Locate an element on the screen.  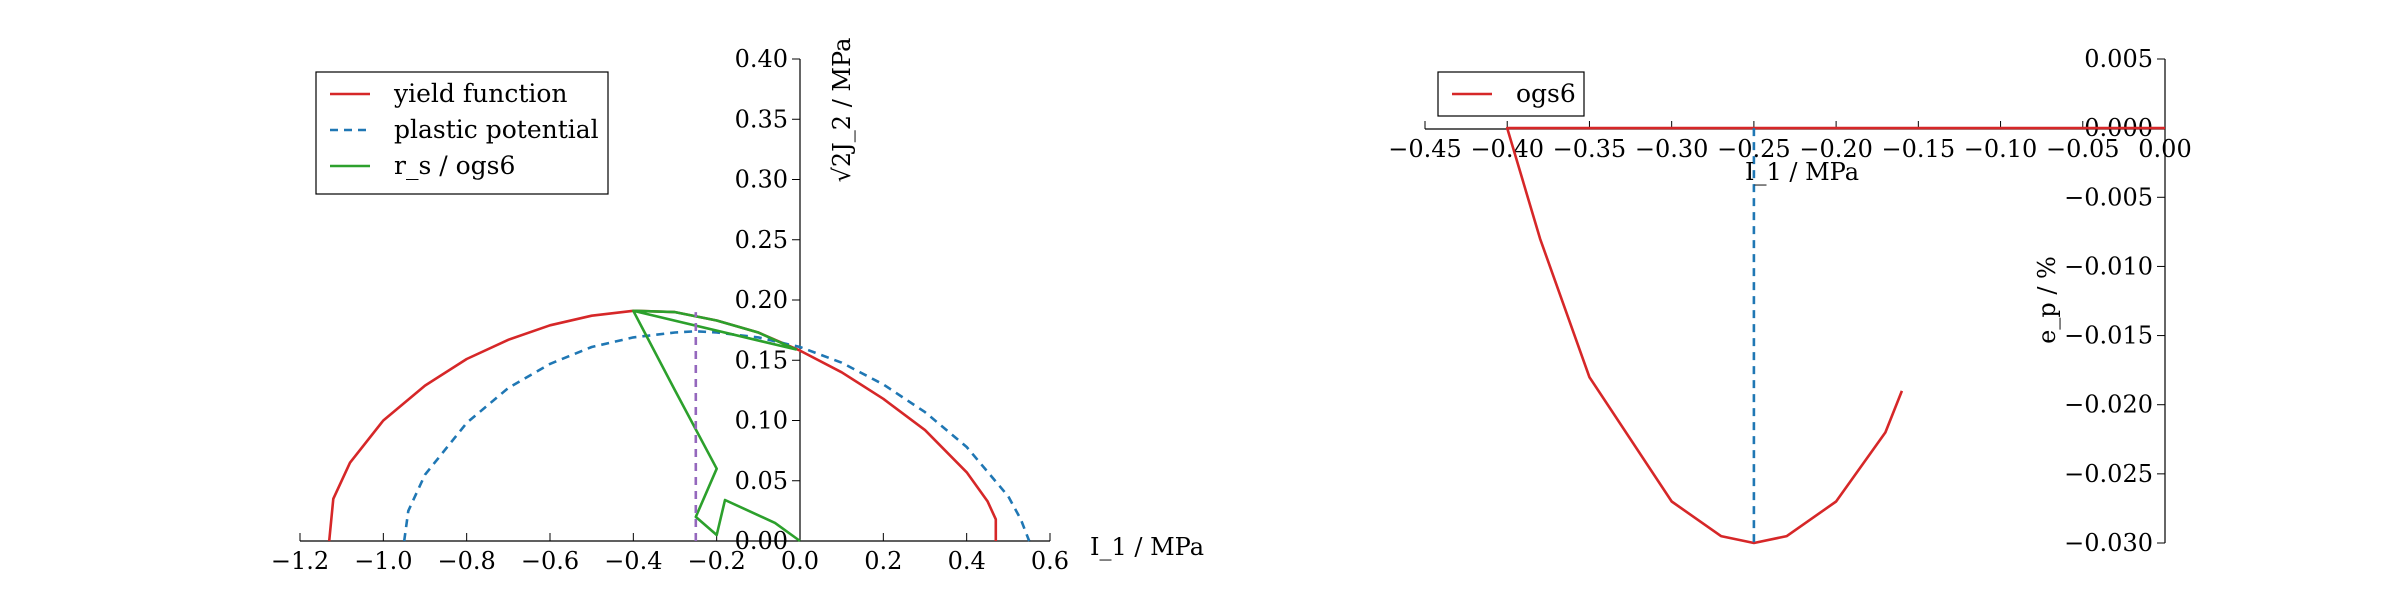
series-line-yield-function is located at coordinates (662, 425).